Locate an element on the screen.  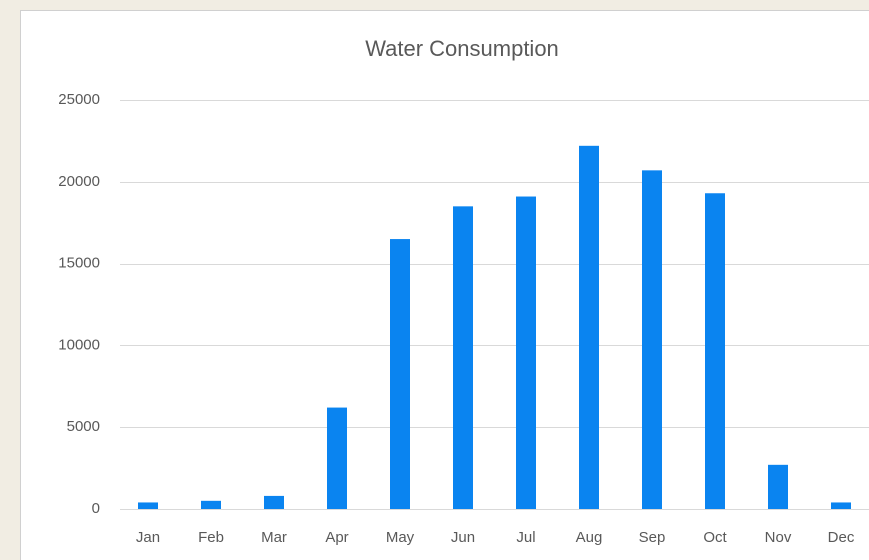
x-tick-label: Mar is located at coordinates (274, 537).